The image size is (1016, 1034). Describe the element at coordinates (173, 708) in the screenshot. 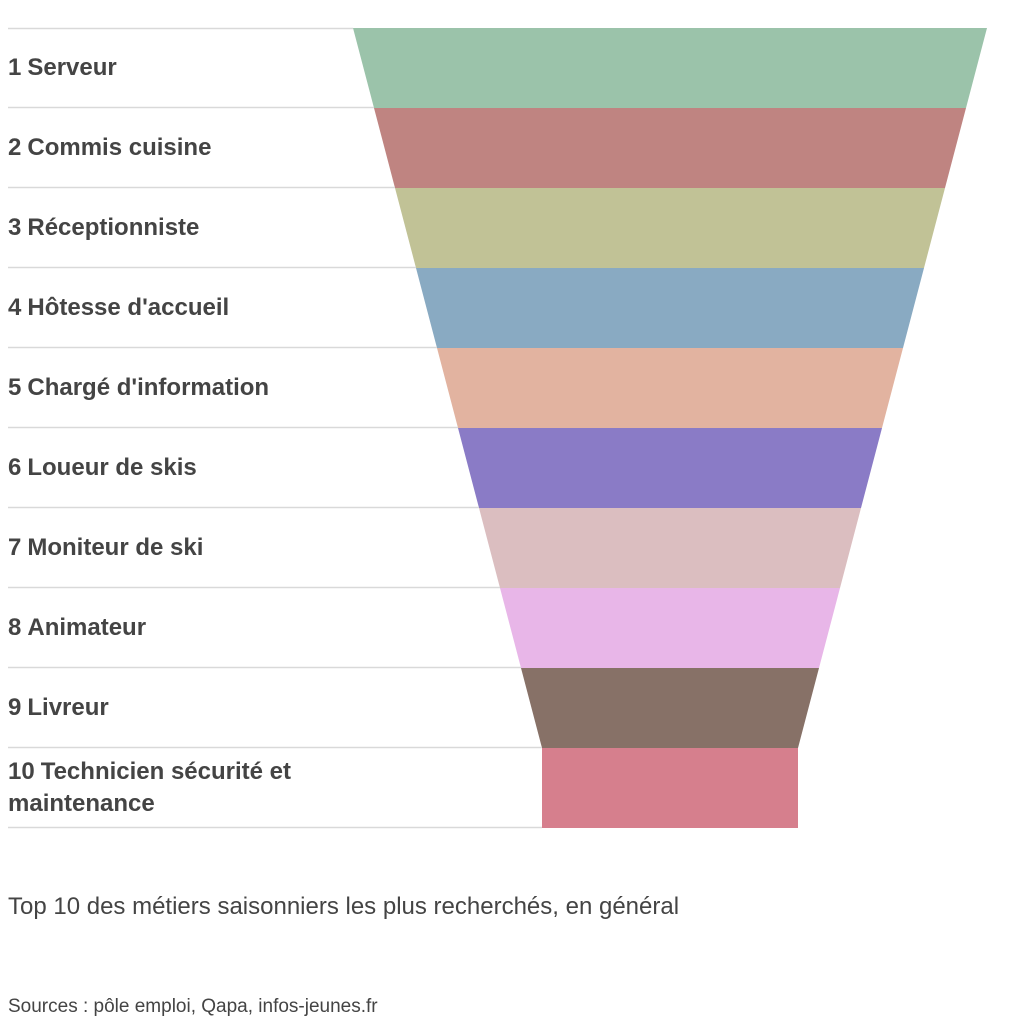

I see `row-label: 9 Livreur` at that location.